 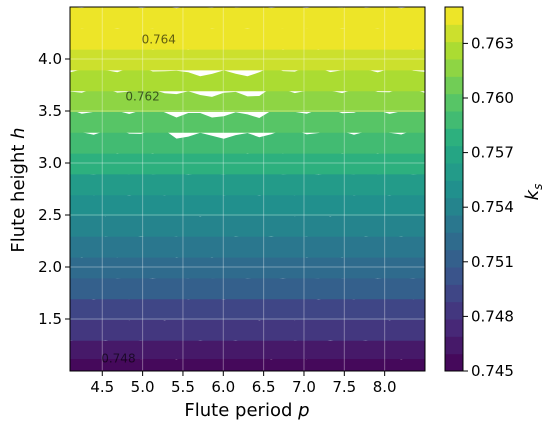 I want to click on colorbar-label-main: k, so click(x=532, y=194).